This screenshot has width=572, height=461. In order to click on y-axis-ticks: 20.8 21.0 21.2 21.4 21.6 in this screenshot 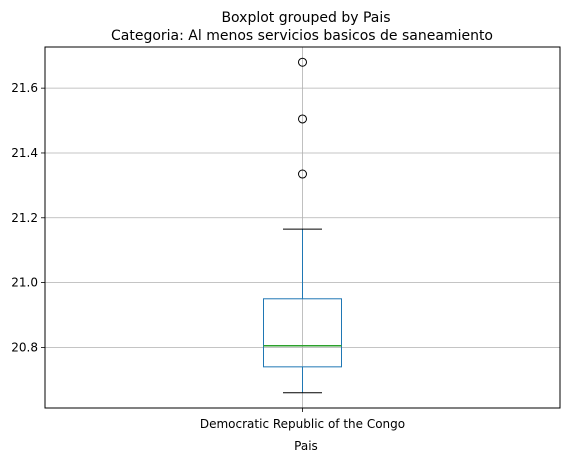, I will do `click(28, 217)`.